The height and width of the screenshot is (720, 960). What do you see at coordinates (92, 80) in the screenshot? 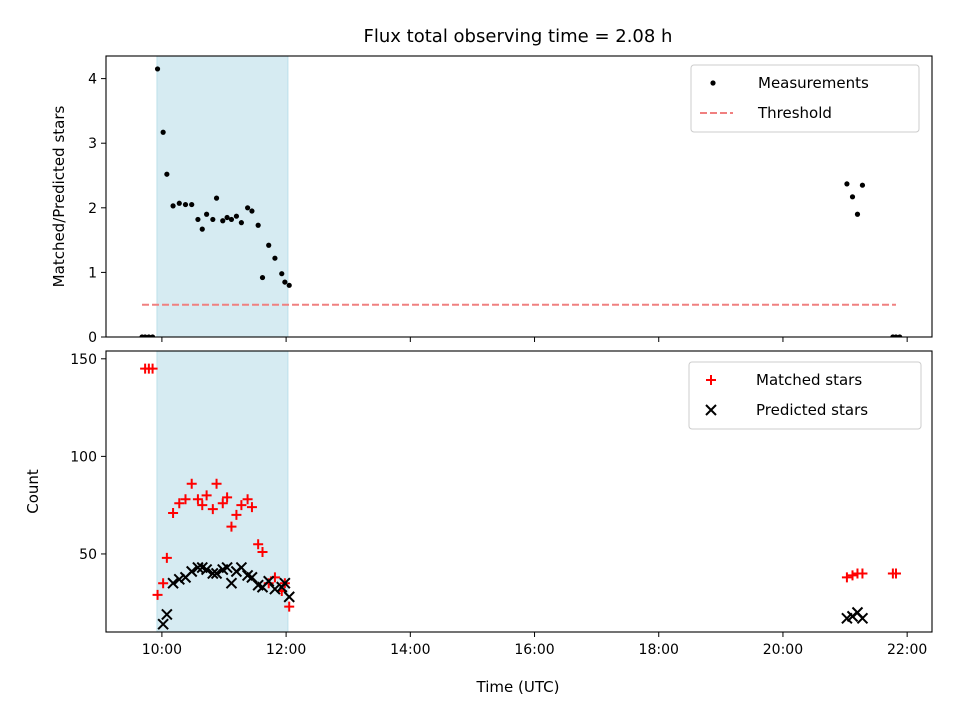
I see `y-tick-label: 4` at bounding box center [92, 80].